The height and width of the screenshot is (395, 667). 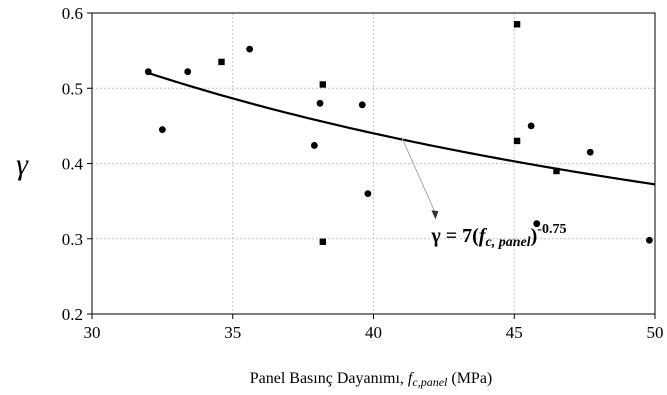 I want to click on y-tick-label: 0.3, so click(x=72, y=239).